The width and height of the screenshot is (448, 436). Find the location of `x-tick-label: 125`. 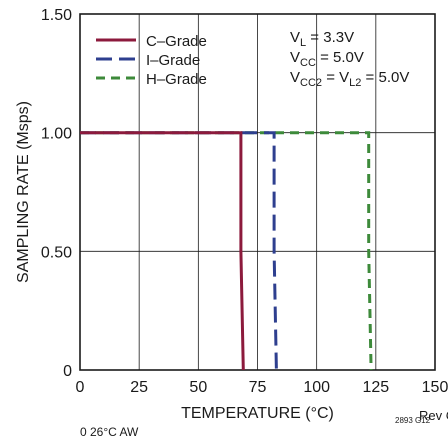

x-tick-label: 125 is located at coordinates (375, 387).